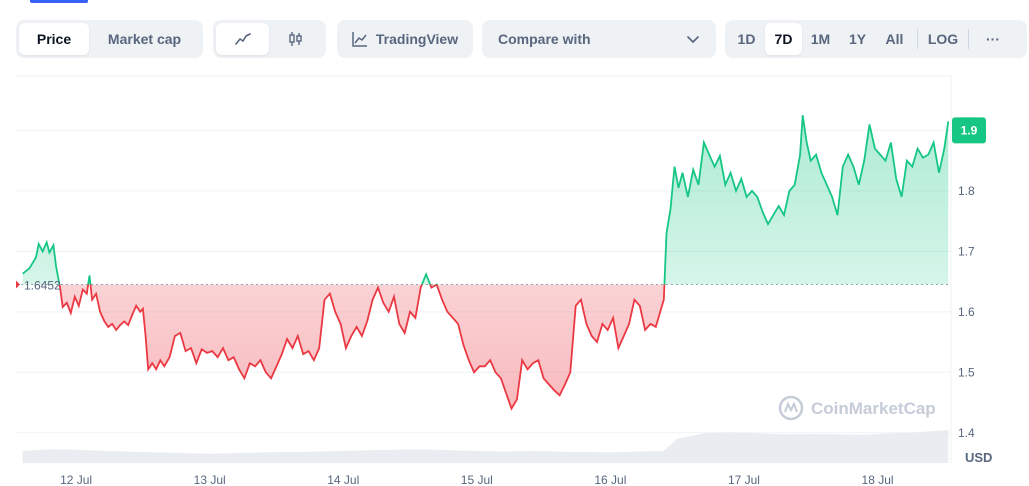 This screenshot has width=1029, height=486. Describe the element at coordinates (343, 479) in the screenshot. I see `x-tick-label: 14 Jul` at that location.